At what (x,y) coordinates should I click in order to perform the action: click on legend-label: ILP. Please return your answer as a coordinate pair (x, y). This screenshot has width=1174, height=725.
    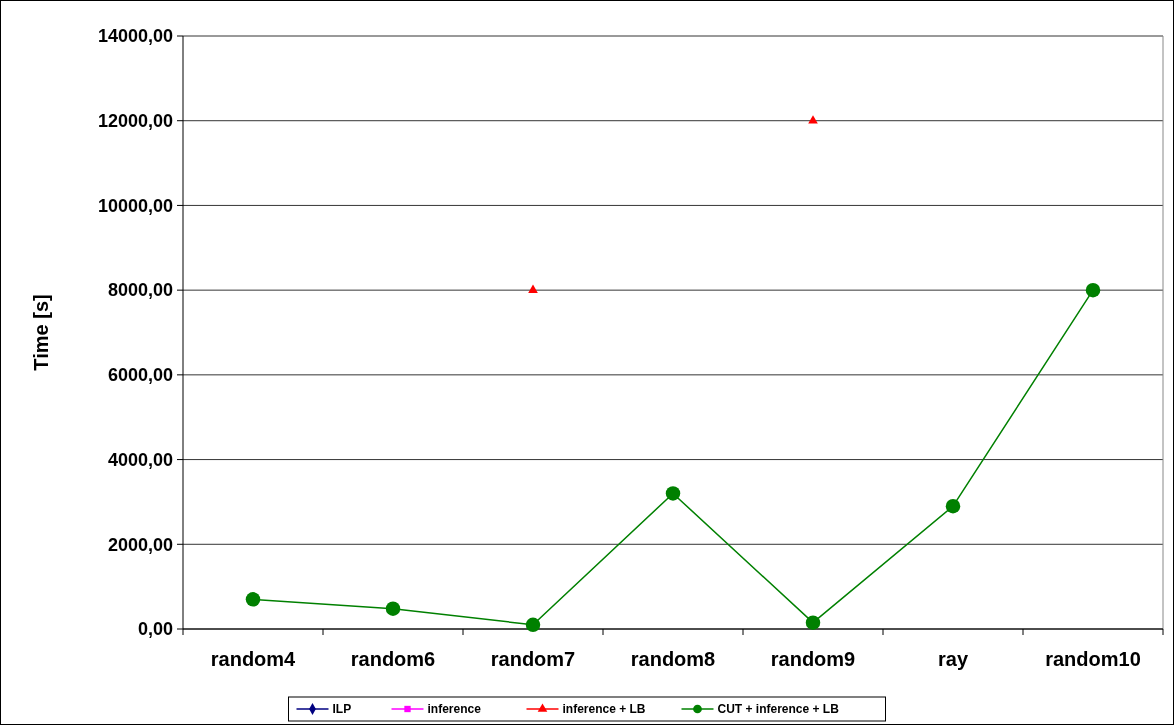
    Looking at the image, I should click on (342, 709).